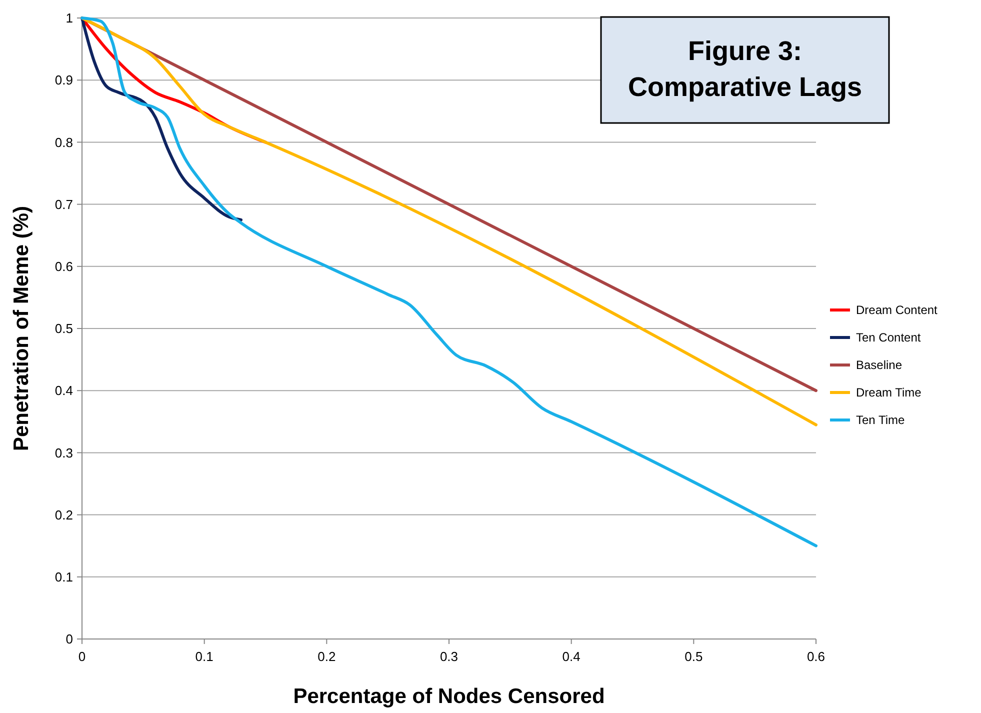 The image size is (981, 713). What do you see at coordinates (63, 390) in the screenshot?
I see `y-tick-label: 0.4` at bounding box center [63, 390].